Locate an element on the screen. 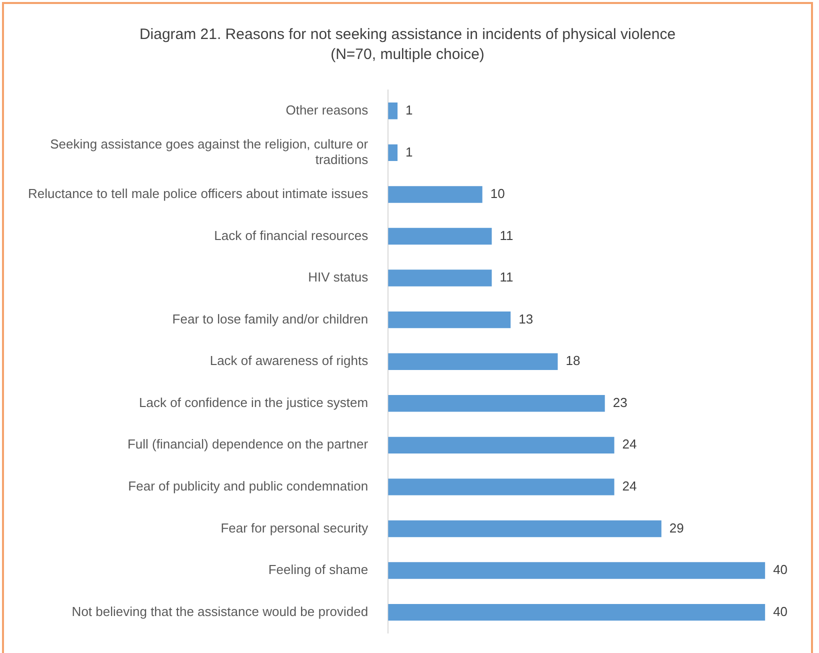 Image resolution: width=819 pixels, height=653 pixels. y-tick-label: Fear of publicity and public condemnation is located at coordinates (248, 486).